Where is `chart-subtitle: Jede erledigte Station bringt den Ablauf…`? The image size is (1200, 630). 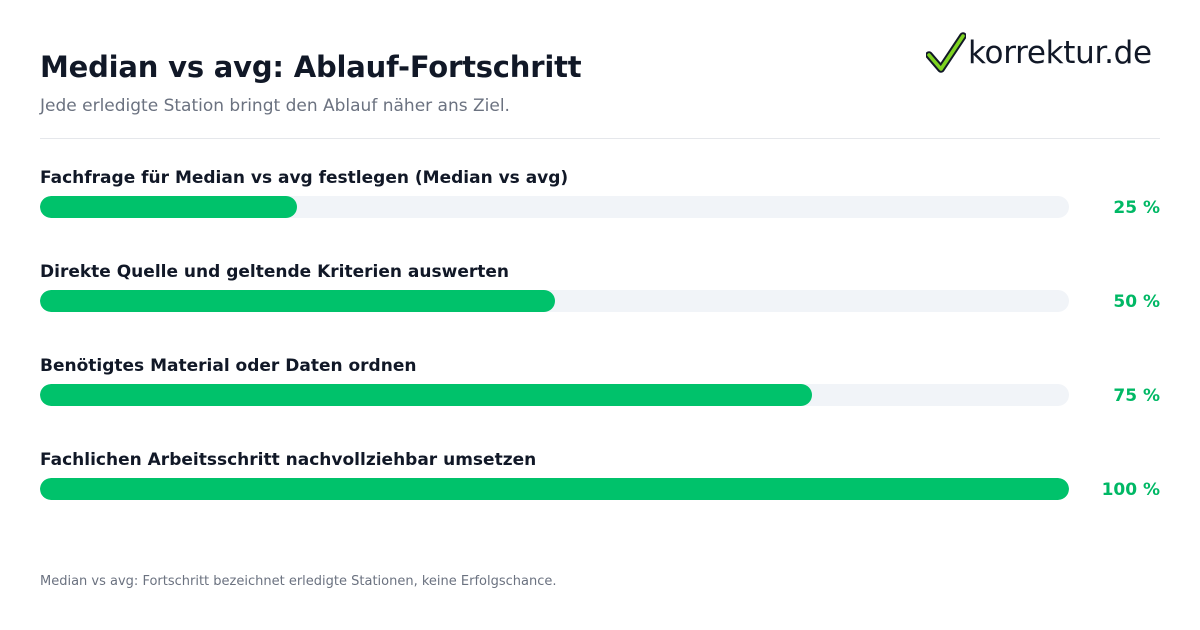 chart-subtitle: Jede erledigte Station bringt den Ablauf… is located at coordinates (275, 106).